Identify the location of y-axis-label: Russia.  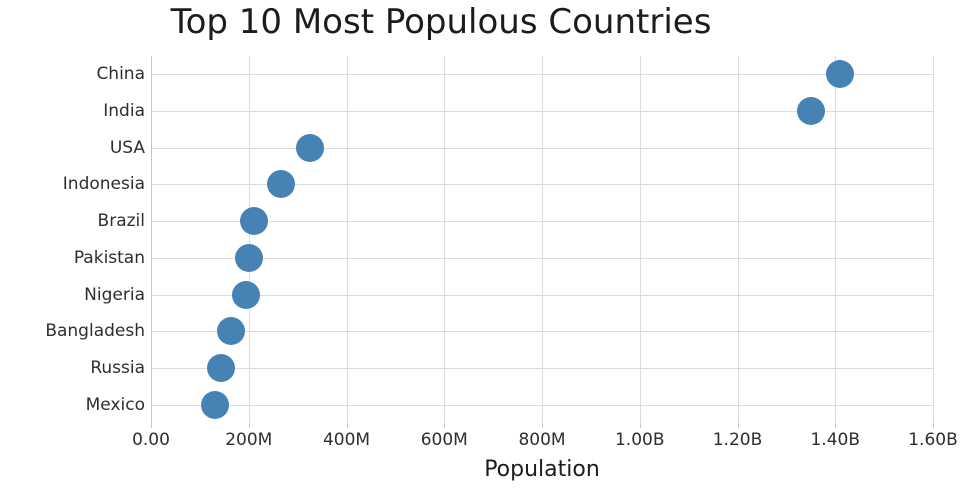
(117, 367).